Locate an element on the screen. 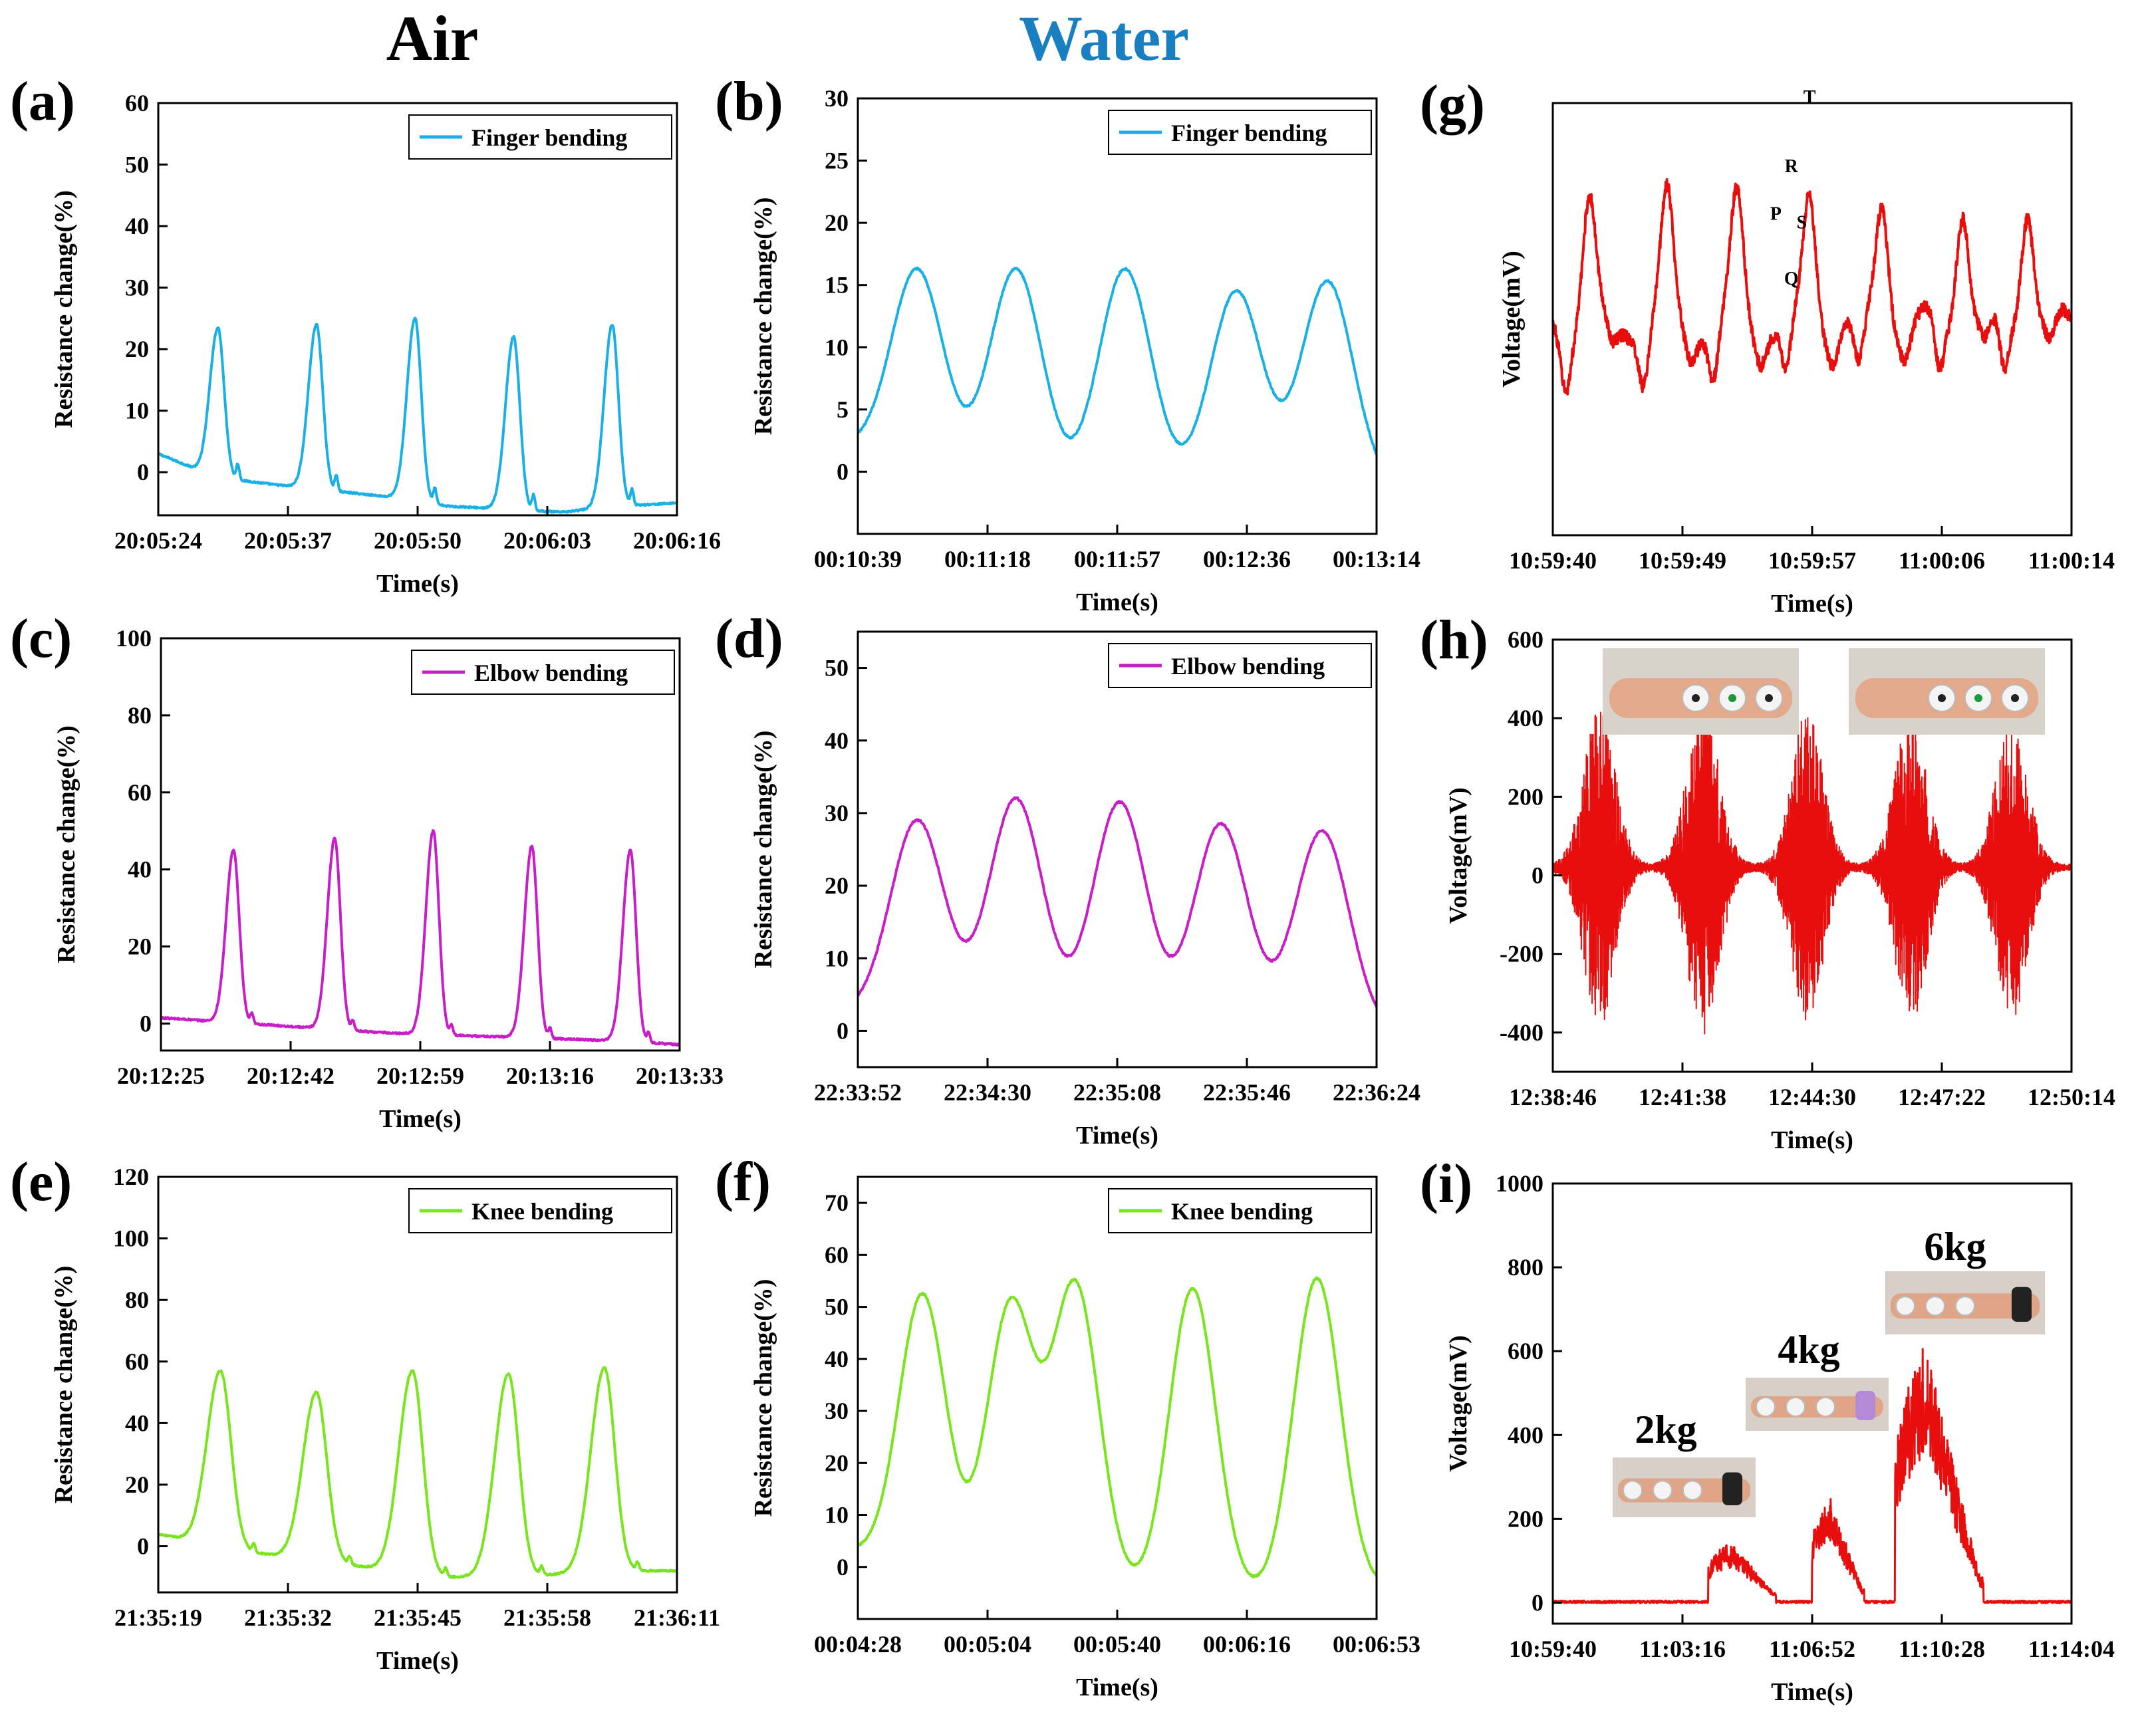 The image size is (2138, 1736). data-line-f is located at coordinates (1117, 1427).